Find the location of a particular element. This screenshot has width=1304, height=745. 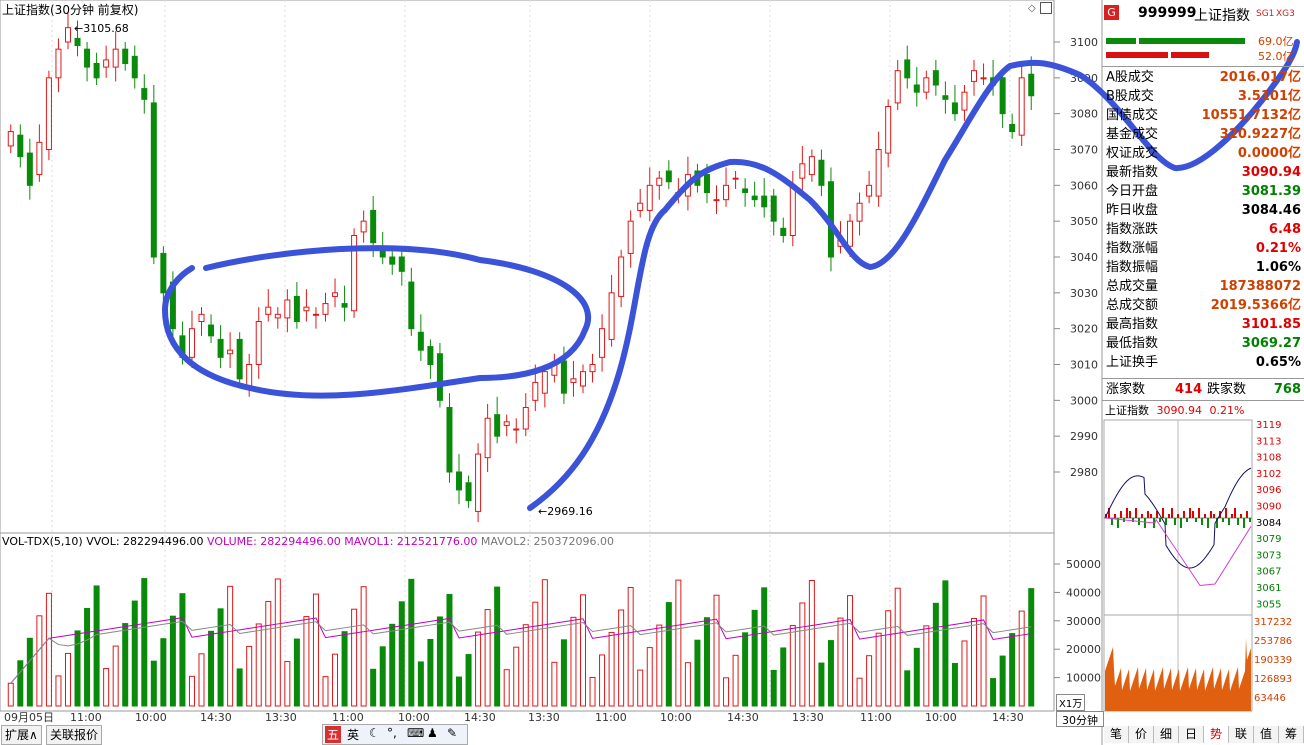

time-label: 11:00 is located at coordinates (86, 717).